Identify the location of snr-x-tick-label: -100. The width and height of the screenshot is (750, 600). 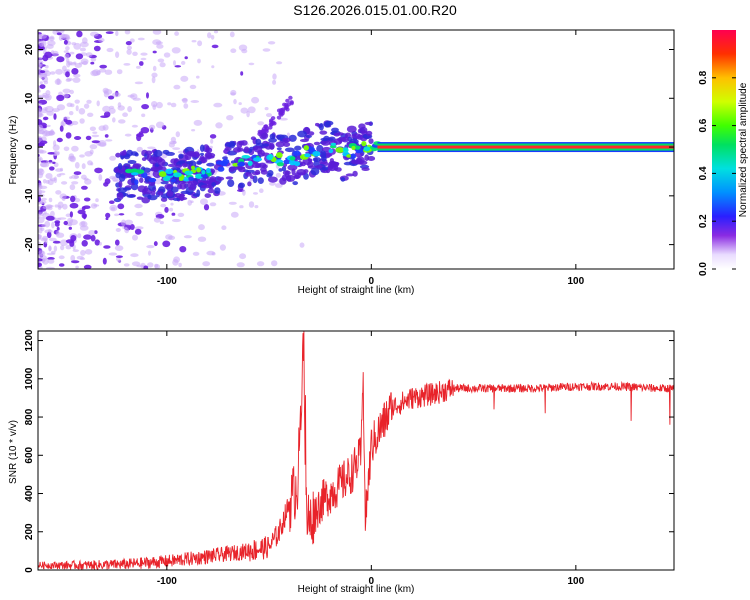
(167, 581).